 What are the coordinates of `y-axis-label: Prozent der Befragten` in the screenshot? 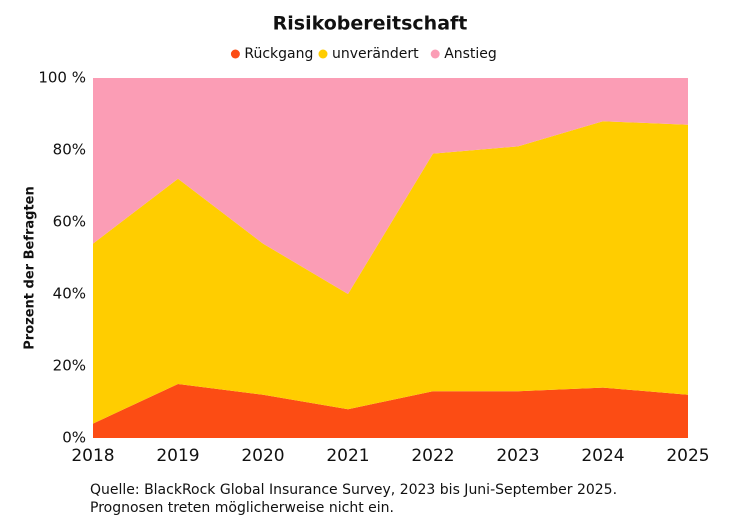 It's located at (30, 267).